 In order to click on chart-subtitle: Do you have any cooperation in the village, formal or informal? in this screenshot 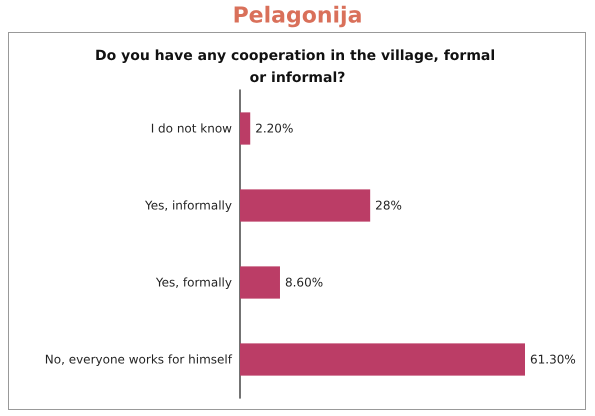, I will do `click(297, 67)`.